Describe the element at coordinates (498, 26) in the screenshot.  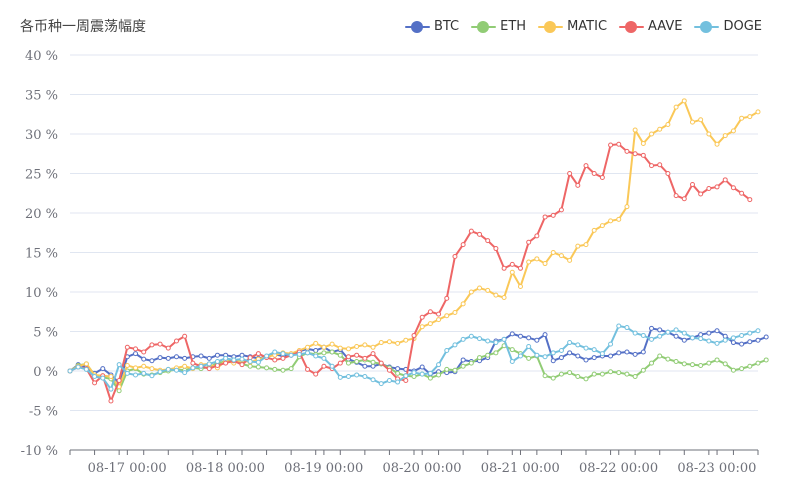
I see `legend-item-eth: ETH` at that location.